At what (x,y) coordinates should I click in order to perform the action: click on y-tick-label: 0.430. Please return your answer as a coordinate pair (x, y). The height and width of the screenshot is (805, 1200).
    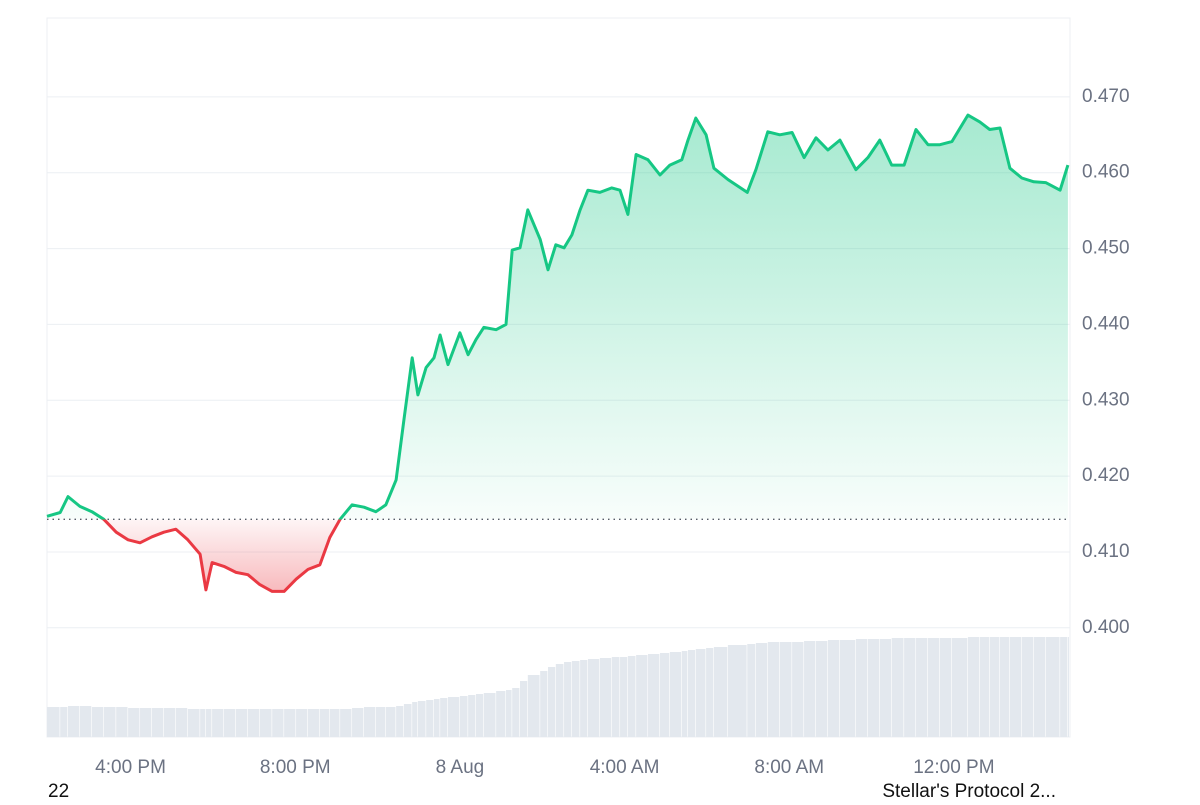
    Looking at the image, I should click on (1106, 399).